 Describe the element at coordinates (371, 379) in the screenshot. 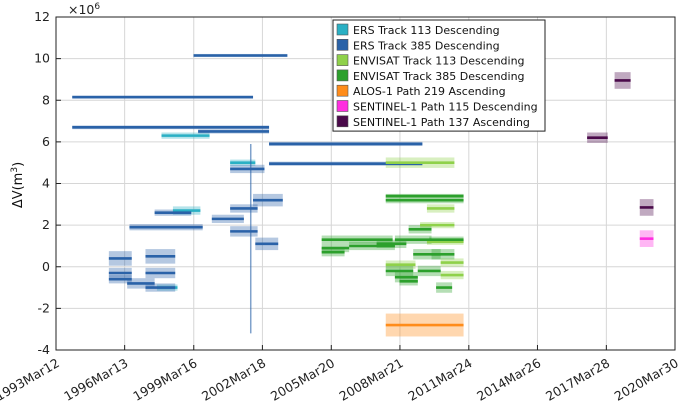

I see `x-tick-label: 2008Mar21` at that location.